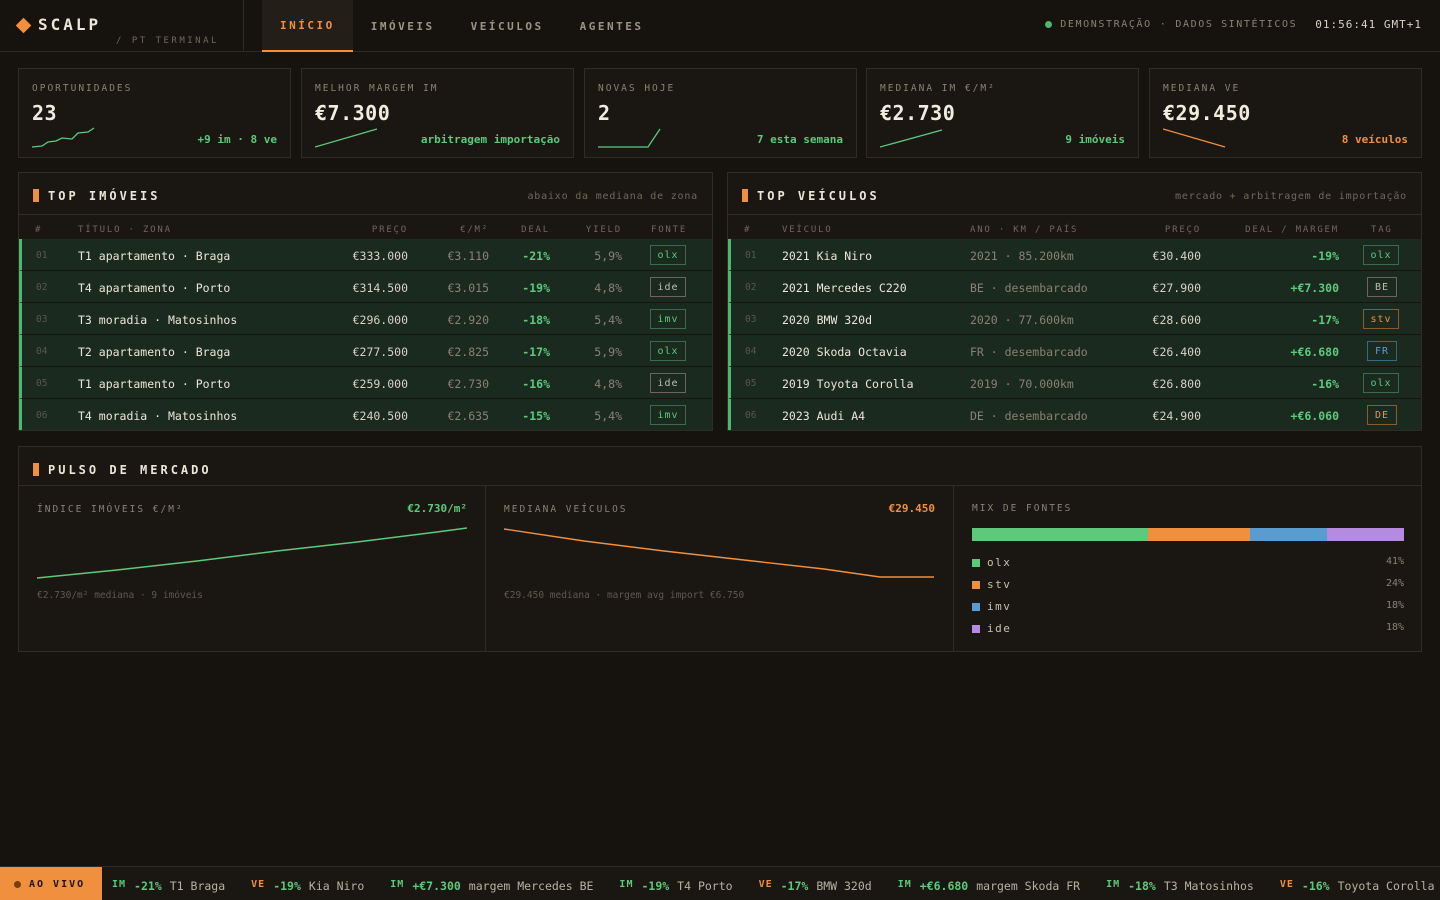  What do you see at coordinates (668, 287) in the screenshot?
I see `source-tag: ide` at bounding box center [668, 287].